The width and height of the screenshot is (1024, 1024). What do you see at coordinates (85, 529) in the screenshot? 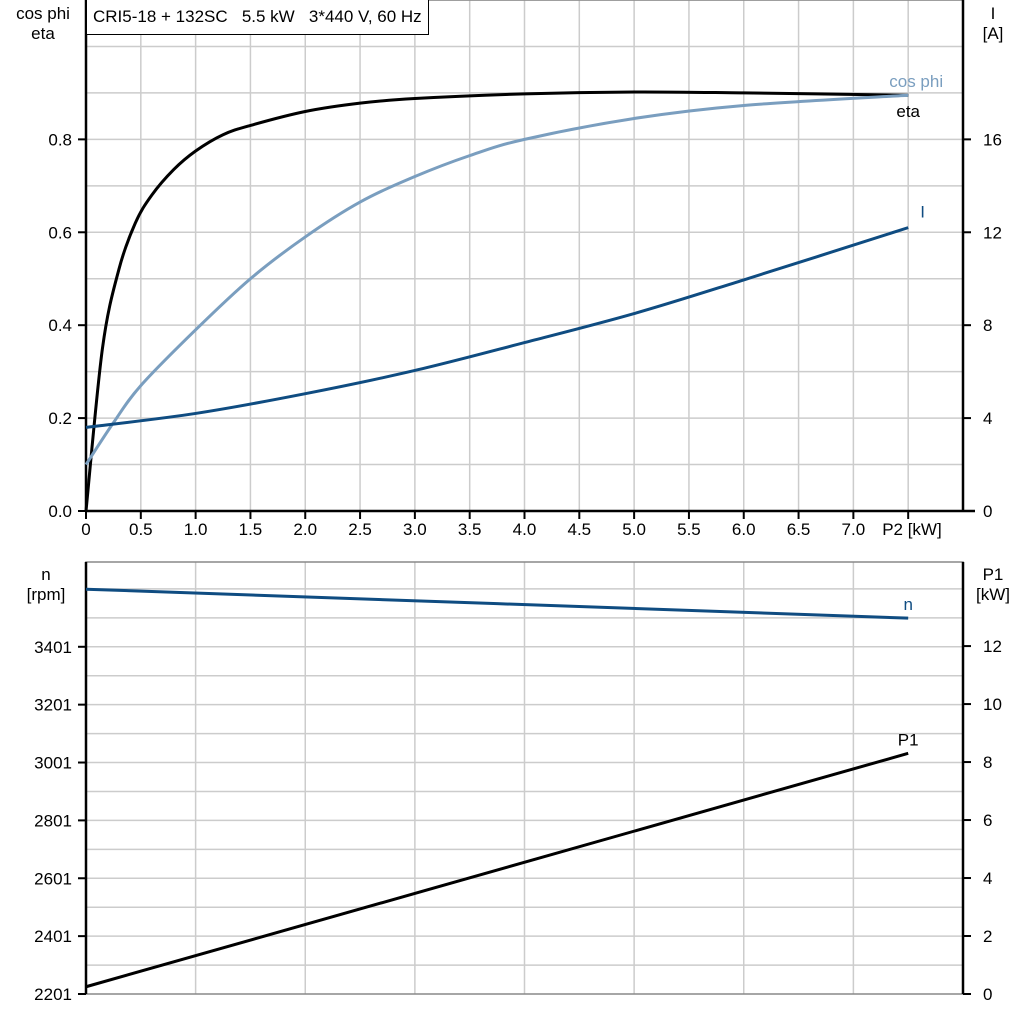
I see `x-tick-label: 0` at bounding box center [85, 529].